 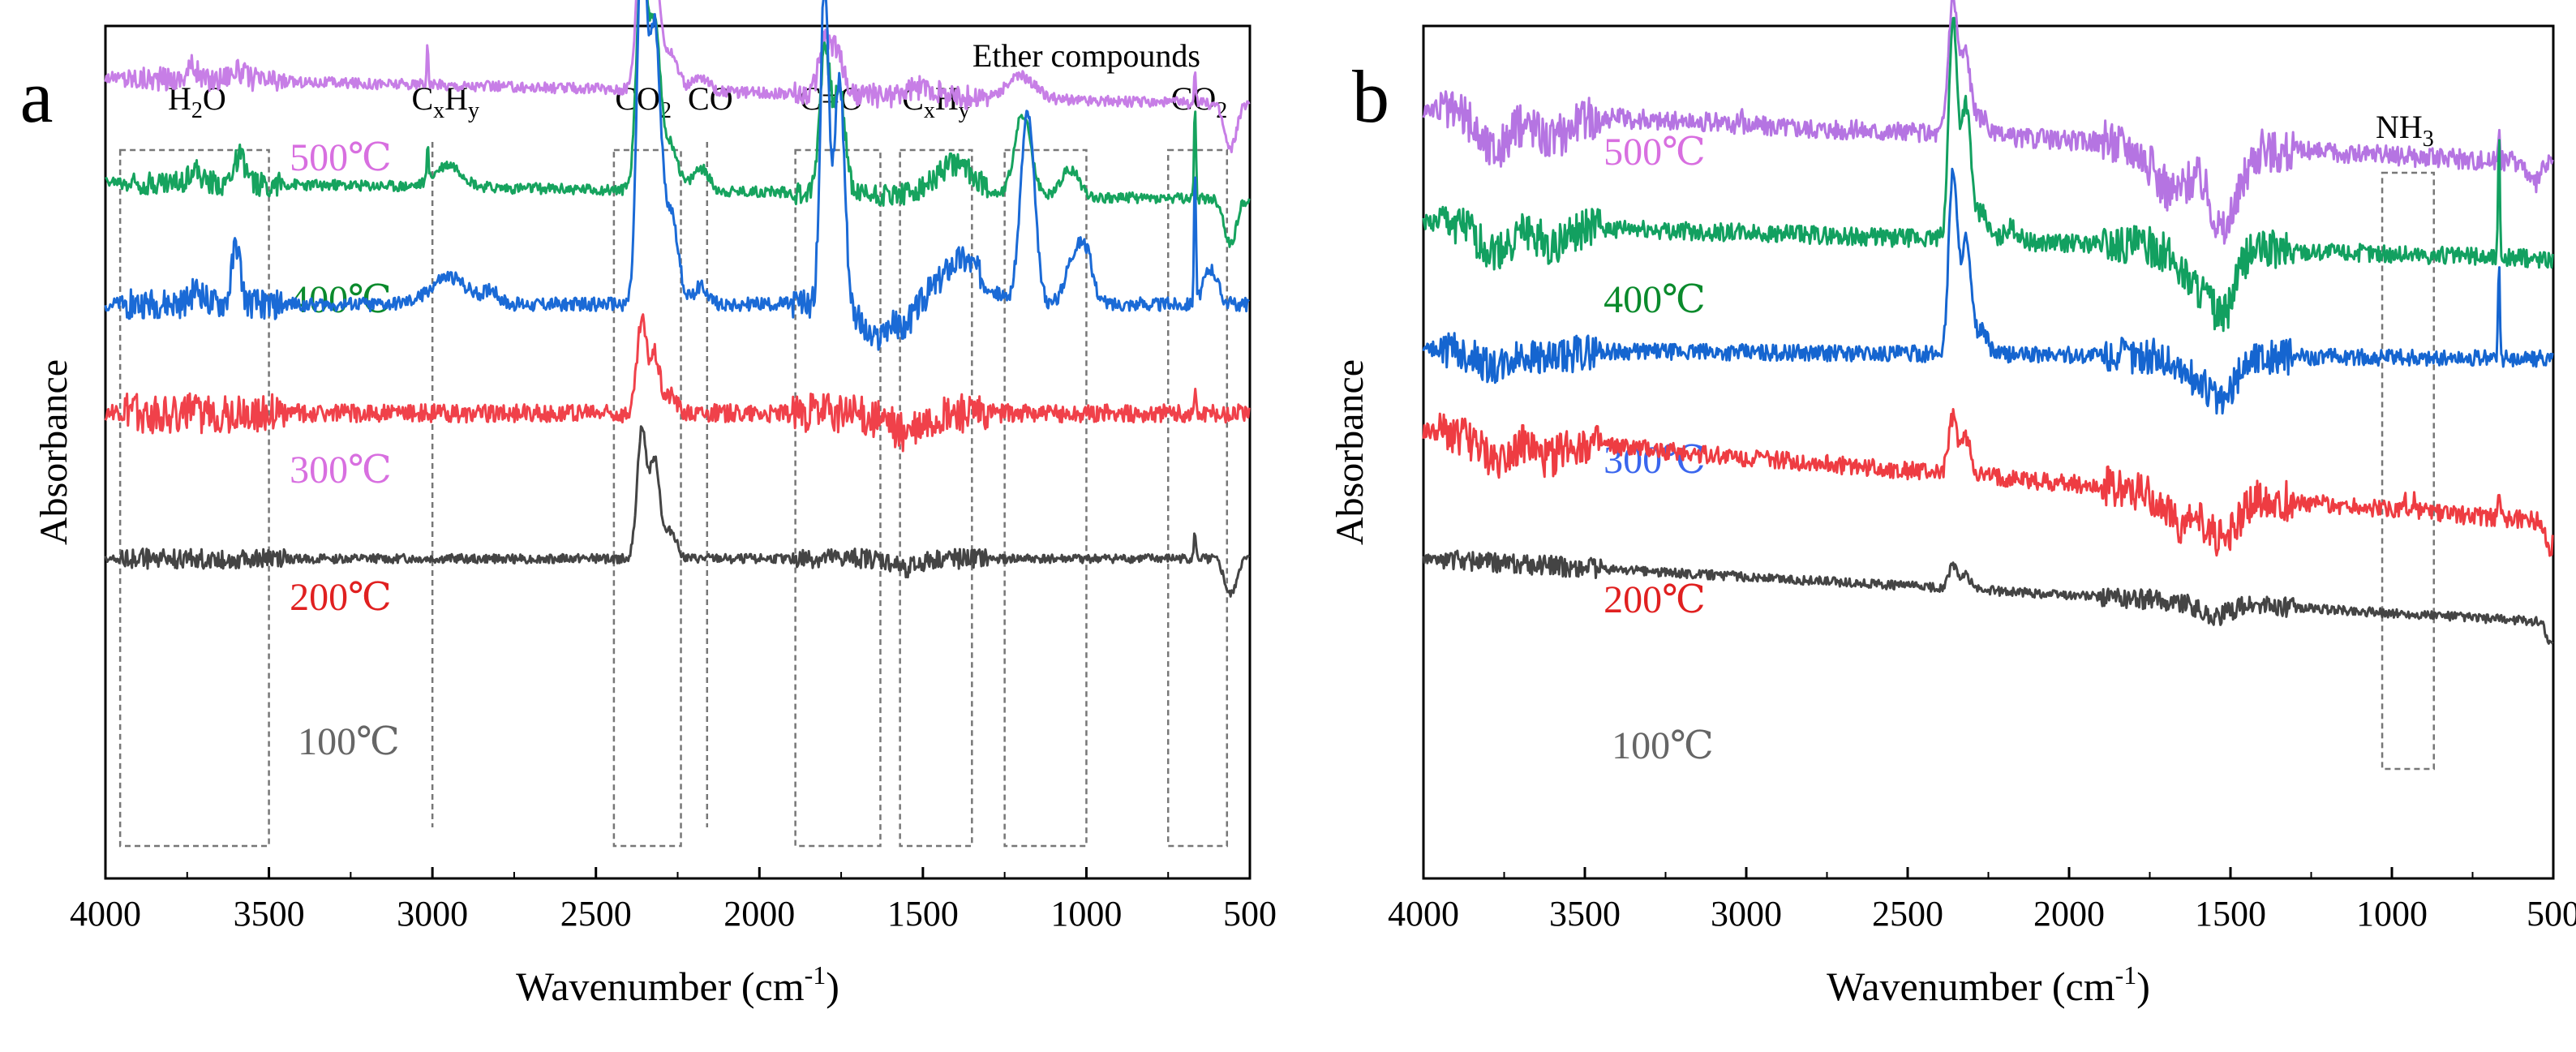 What do you see at coordinates (1370, 96) in the screenshot?
I see `panel-label: b` at bounding box center [1370, 96].